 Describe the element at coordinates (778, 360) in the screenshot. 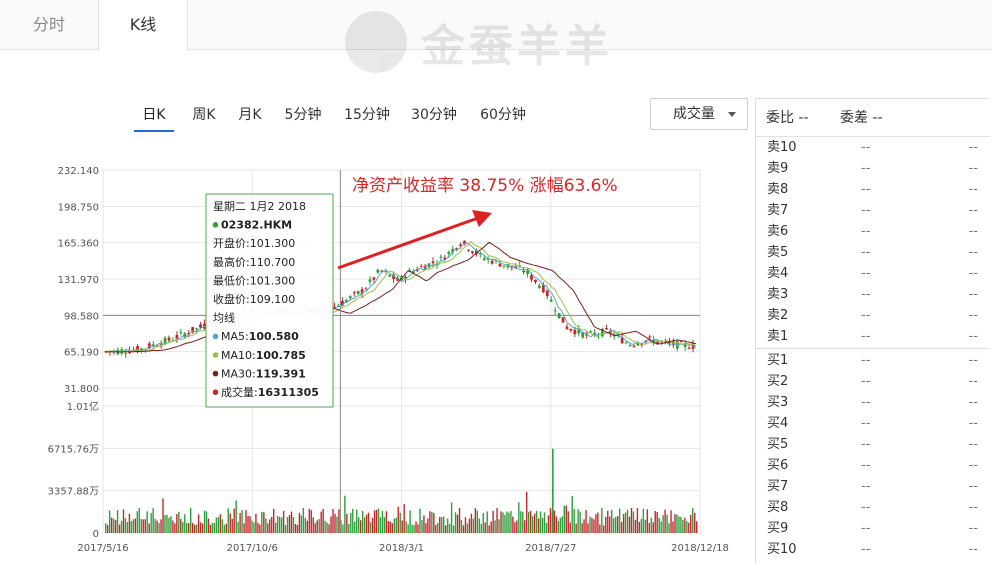

I see `buy-label: 买1` at that location.